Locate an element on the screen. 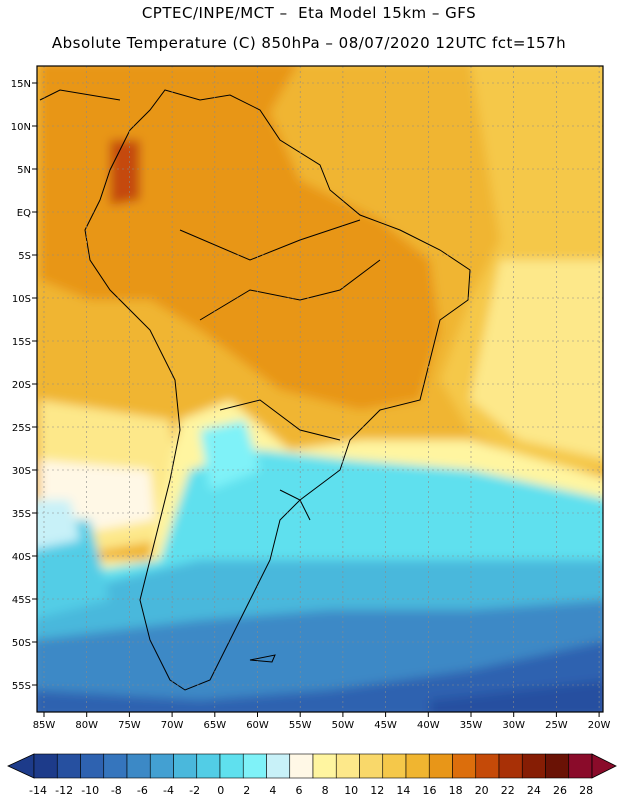 The width and height of the screenshot is (618, 800). colorbar-label: 8 is located at coordinates (325, 790).